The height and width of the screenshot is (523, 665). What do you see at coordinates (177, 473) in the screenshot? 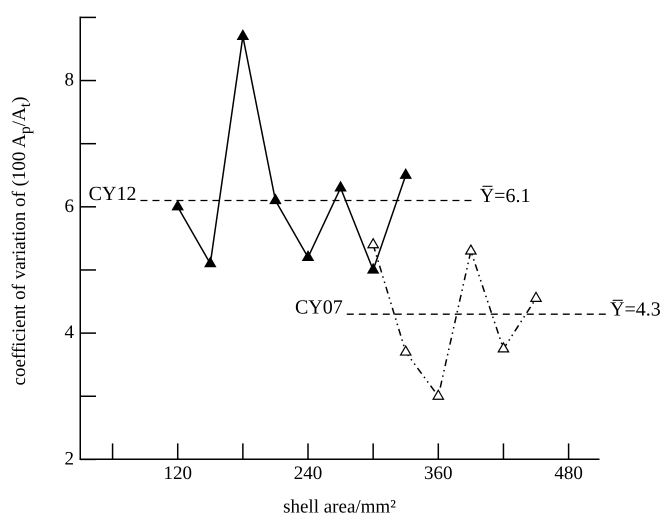
I see `x-tick-label: 120` at bounding box center [177, 473].